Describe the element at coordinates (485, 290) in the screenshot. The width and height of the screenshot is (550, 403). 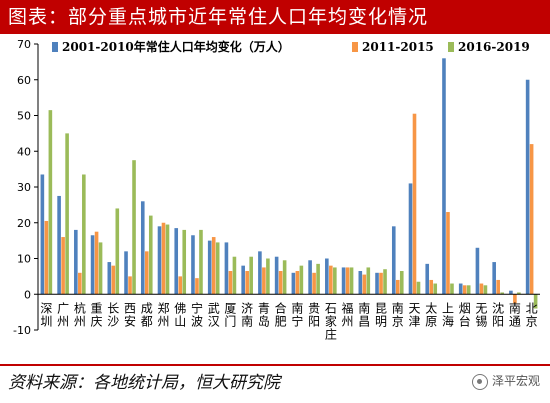
I see `bar-无锡-series-3` at that location.